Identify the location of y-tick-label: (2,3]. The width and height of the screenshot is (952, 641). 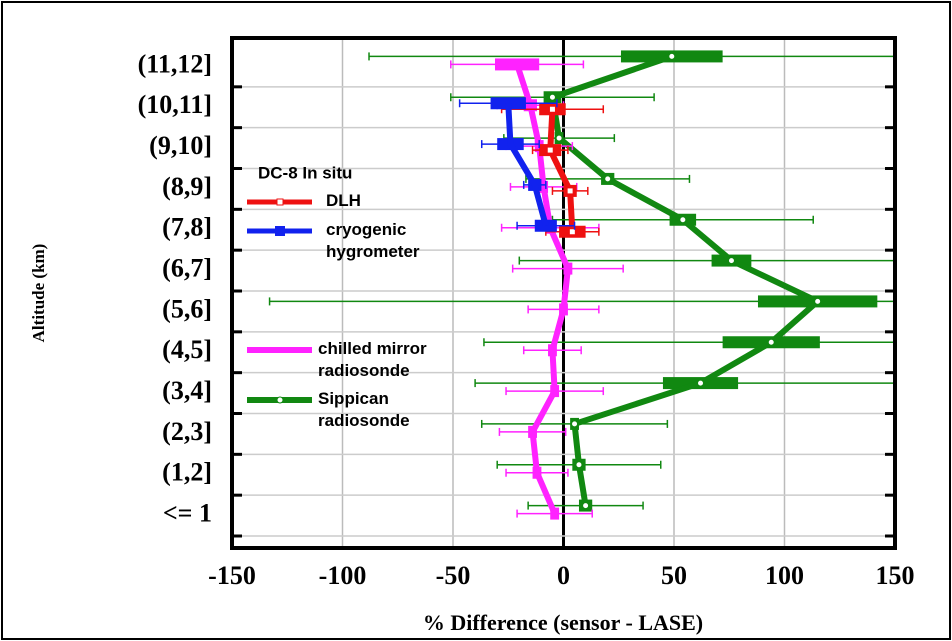
(187, 431).